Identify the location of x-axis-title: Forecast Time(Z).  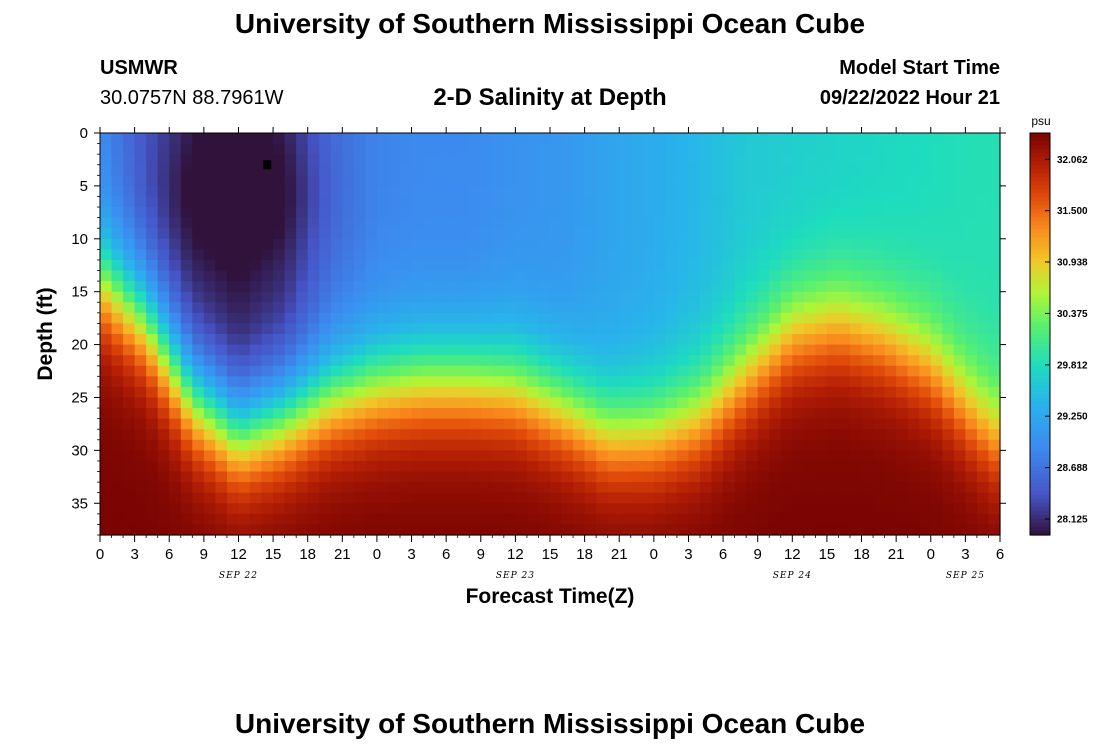
(550, 596).